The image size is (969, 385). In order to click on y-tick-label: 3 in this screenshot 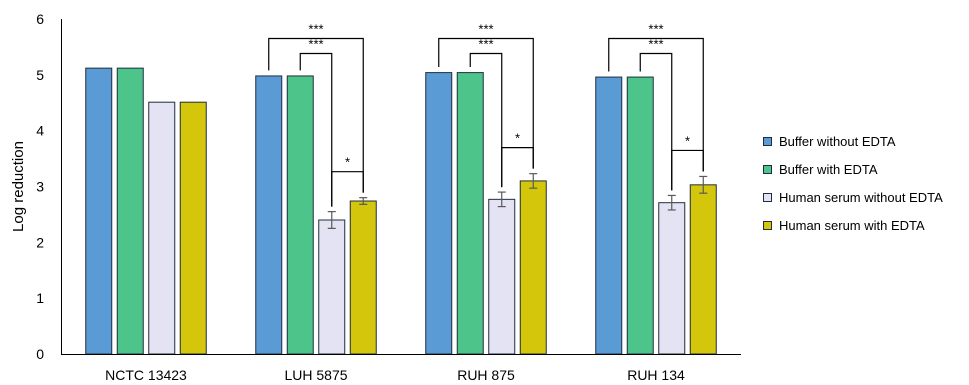, I will do `click(40, 187)`.